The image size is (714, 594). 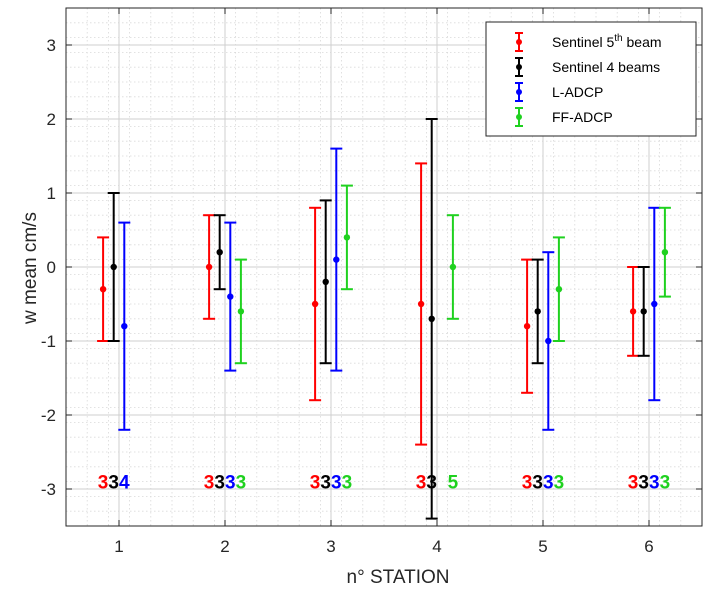 I want to click on y-tick-label: 0, so click(x=51, y=267).